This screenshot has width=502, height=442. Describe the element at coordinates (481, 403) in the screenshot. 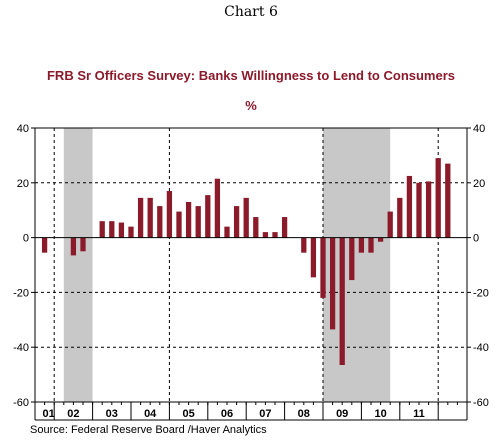

I see `y-tick-label-right: -60` at that location.